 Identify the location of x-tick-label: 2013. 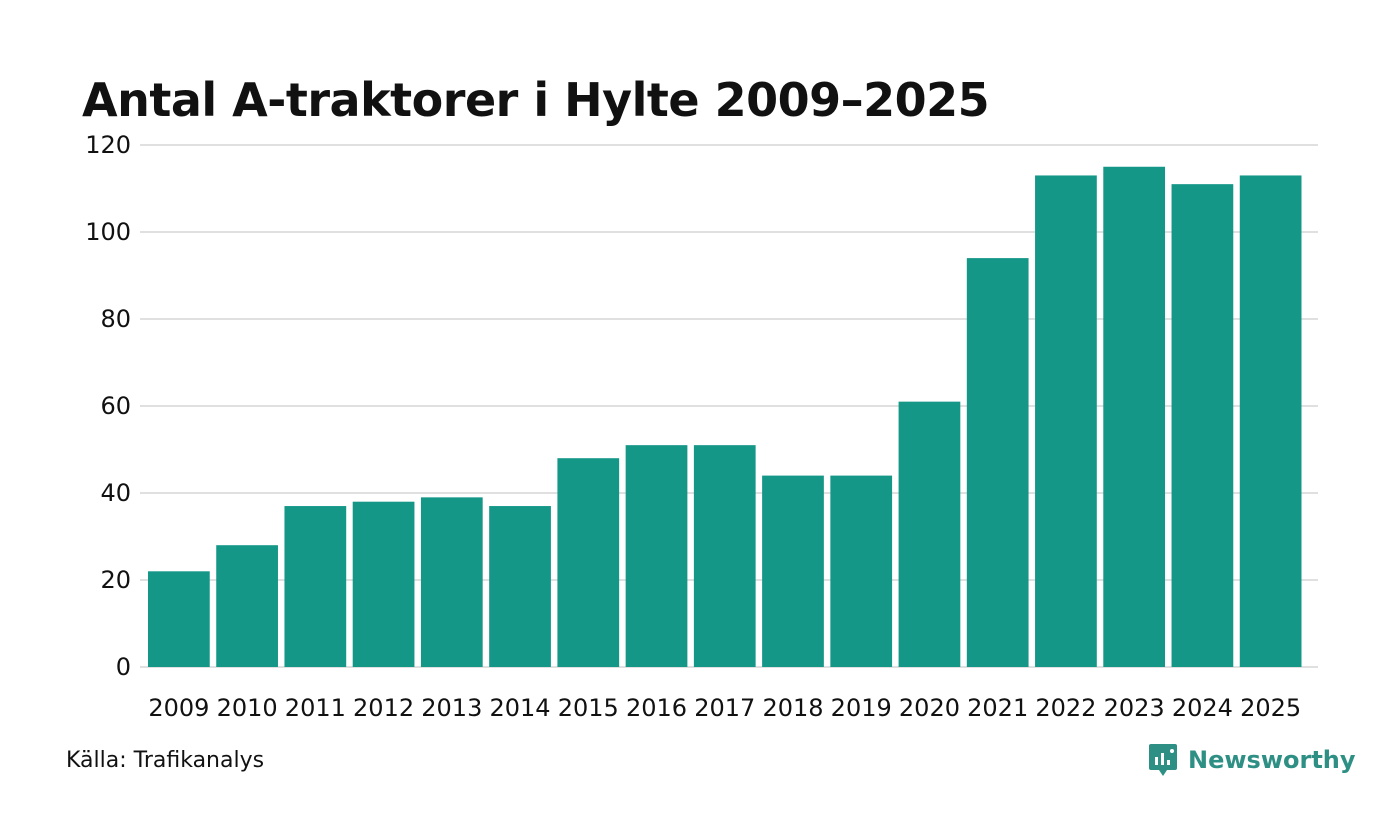
(451, 708).